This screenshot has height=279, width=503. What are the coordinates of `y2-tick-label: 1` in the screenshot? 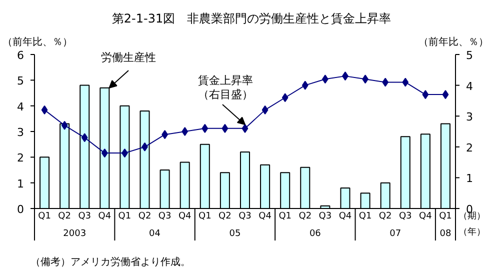 It's located at (469, 179).